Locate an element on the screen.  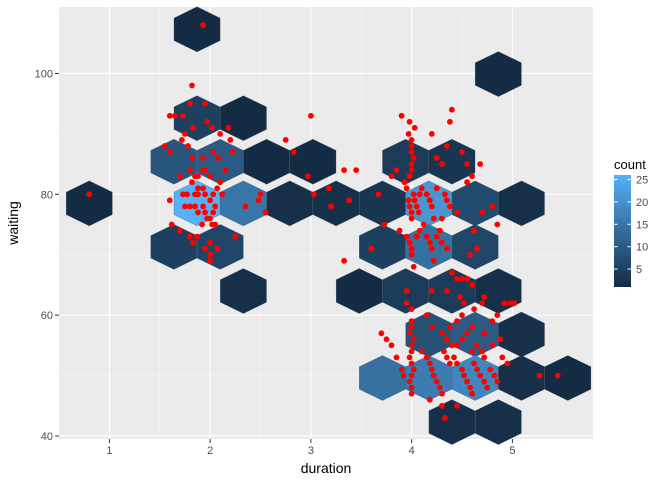
color-legend: count 5 10 15 20 25 is located at coordinates (631, 222).